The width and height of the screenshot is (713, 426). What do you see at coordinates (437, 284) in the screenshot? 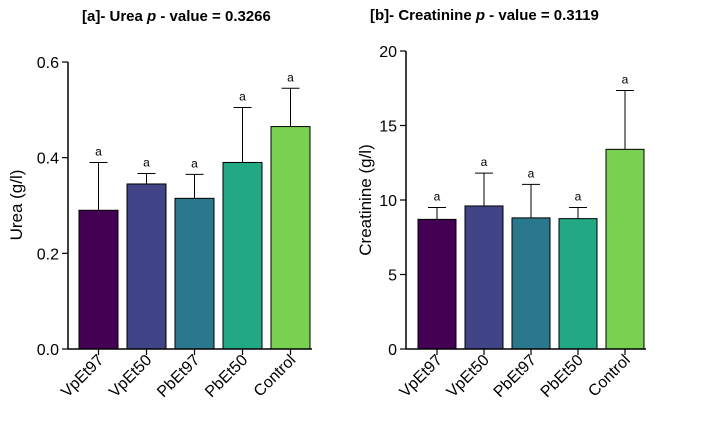
I see `creatinine-bar-vpet97` at bounding box center [437, 284].